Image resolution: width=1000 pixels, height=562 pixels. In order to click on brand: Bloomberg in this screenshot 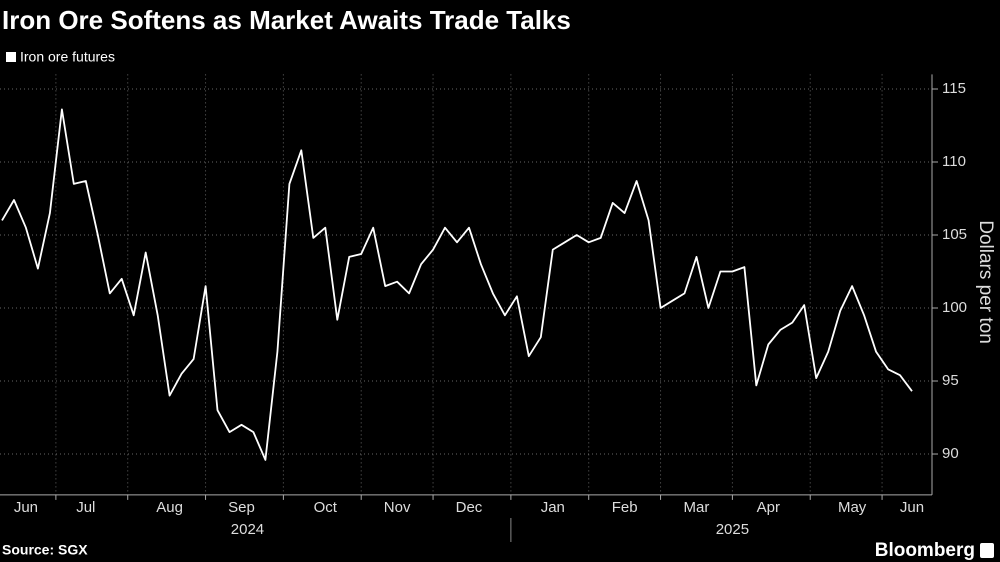, I will do `click(925, 550)`.